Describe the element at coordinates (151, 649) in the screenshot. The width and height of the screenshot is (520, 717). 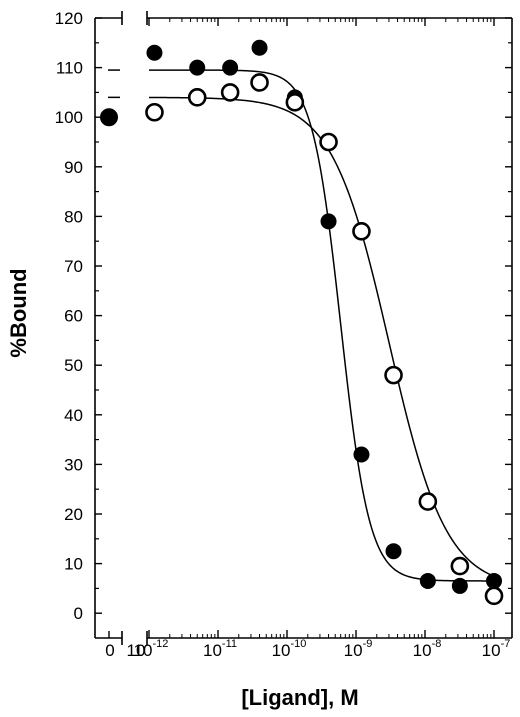
I see `x-tick-label: 10⁻¹²` at that location.